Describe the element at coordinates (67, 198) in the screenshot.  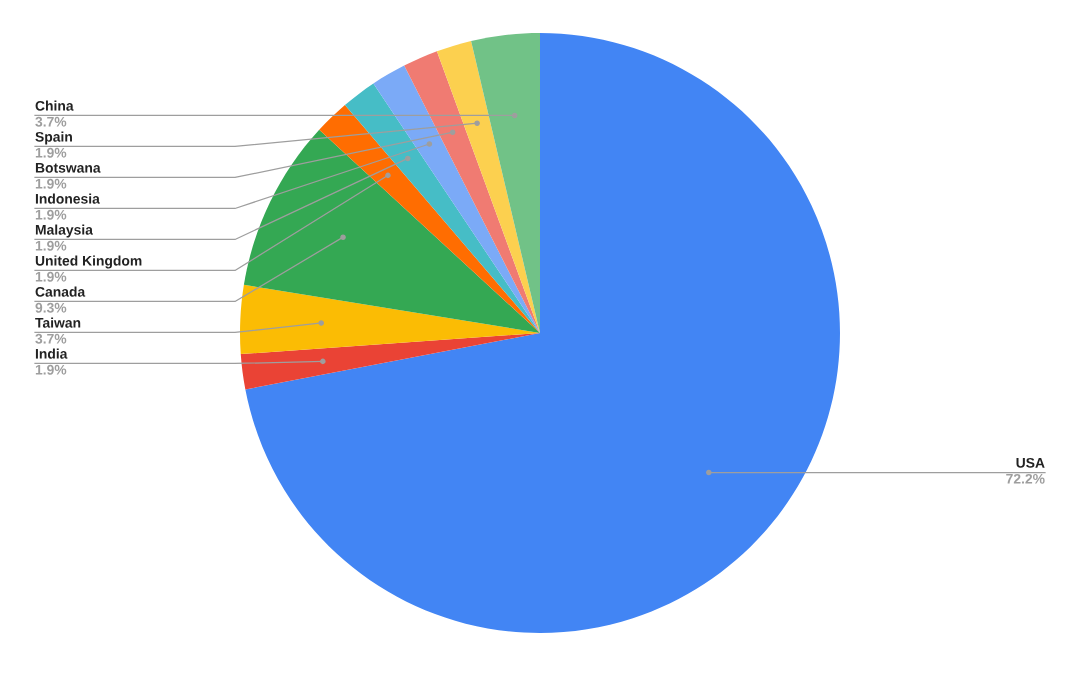
I see `slice-label: Indonesia` at that location.